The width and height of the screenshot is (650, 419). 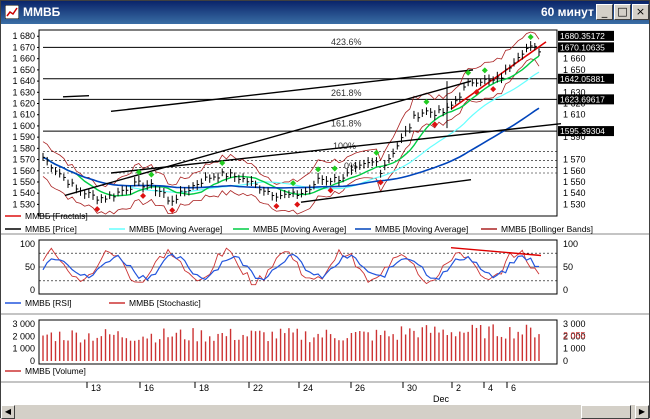 I want to click on price-box-label: 1623.69617, so click(x=582, y=99).